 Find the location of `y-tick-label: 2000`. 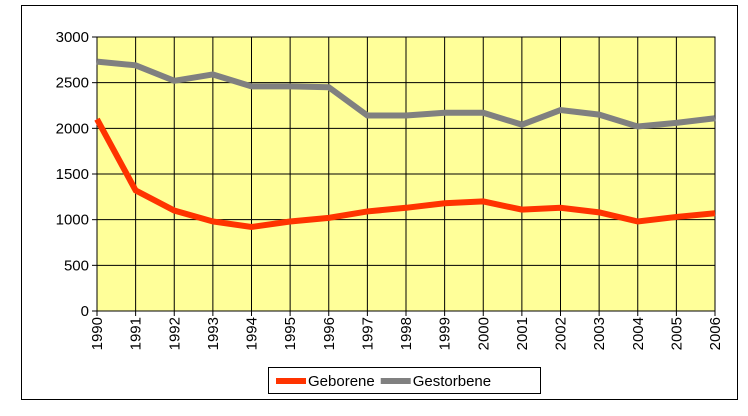

y-tick-label: 2000 is located at coordinates (72, 128).